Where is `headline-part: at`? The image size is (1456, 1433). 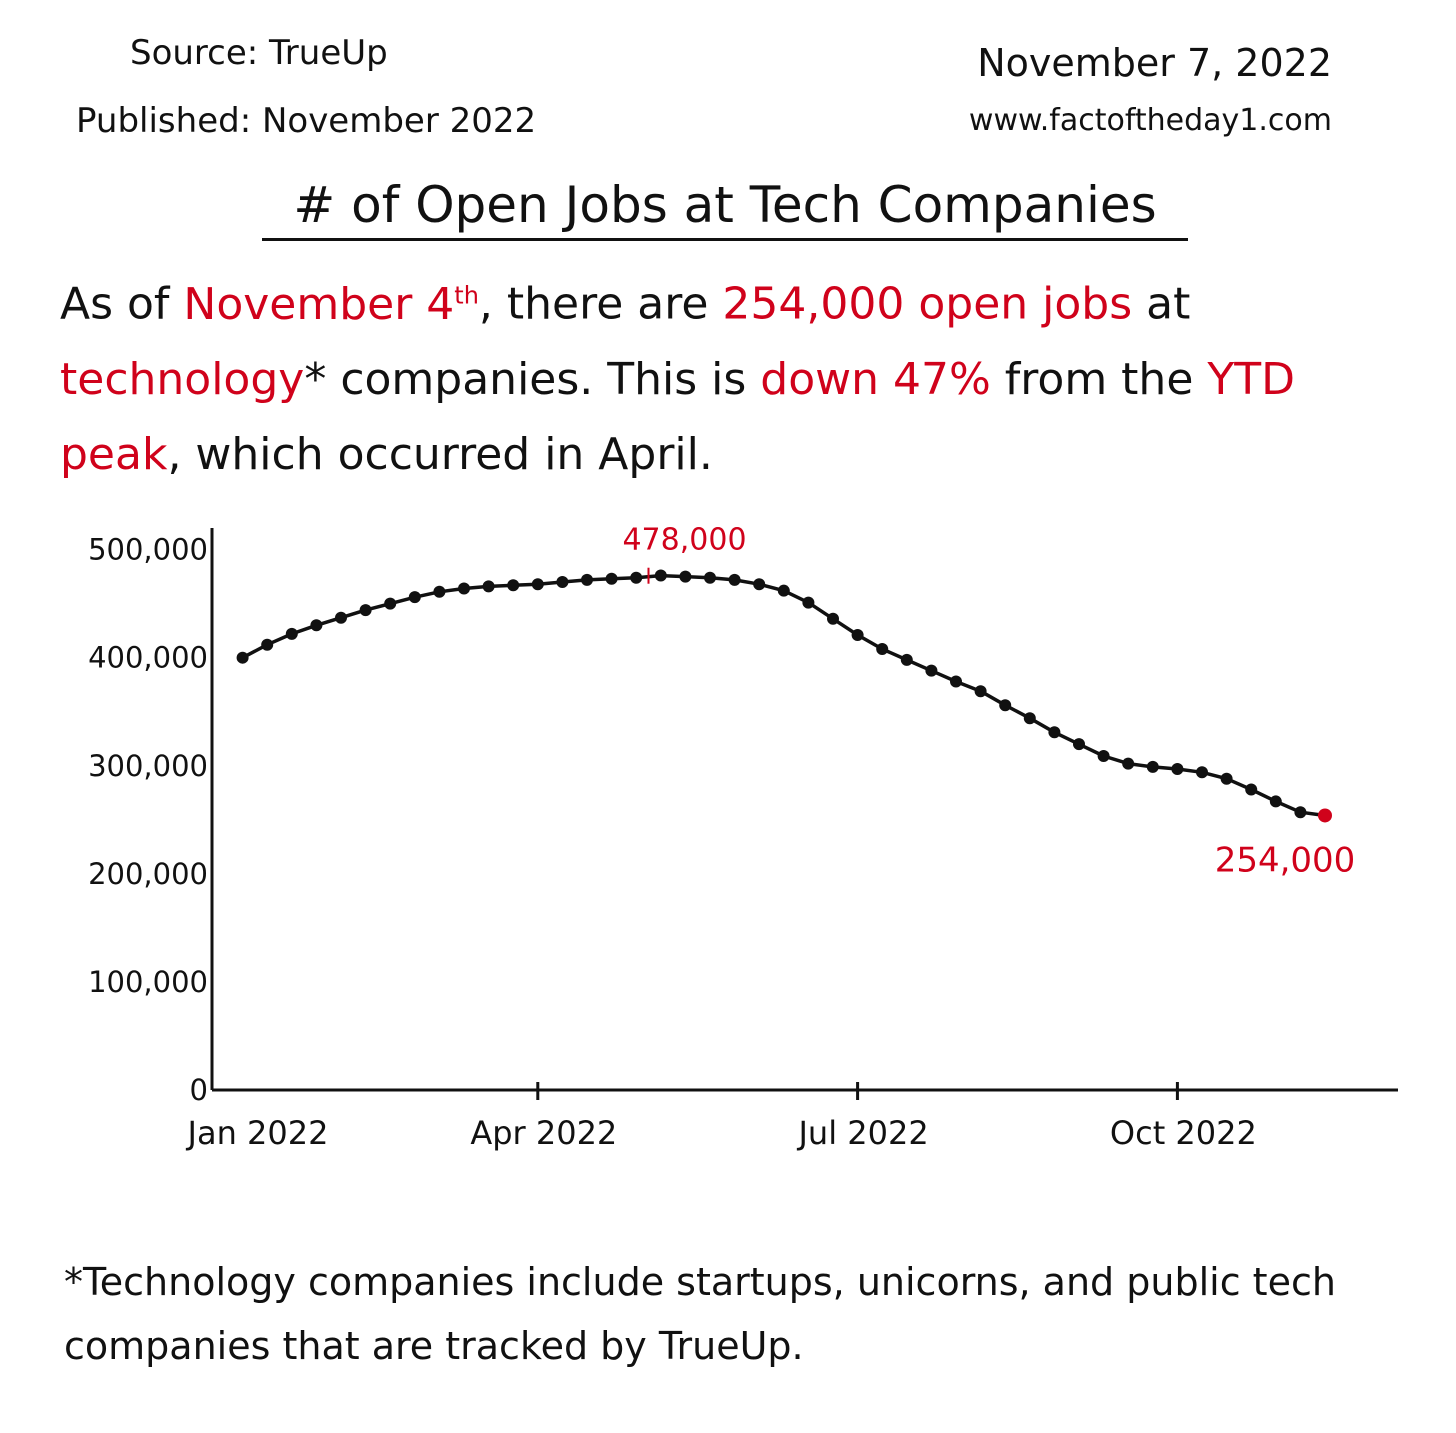 headline-part: at is located at coordinates (1161, 304).